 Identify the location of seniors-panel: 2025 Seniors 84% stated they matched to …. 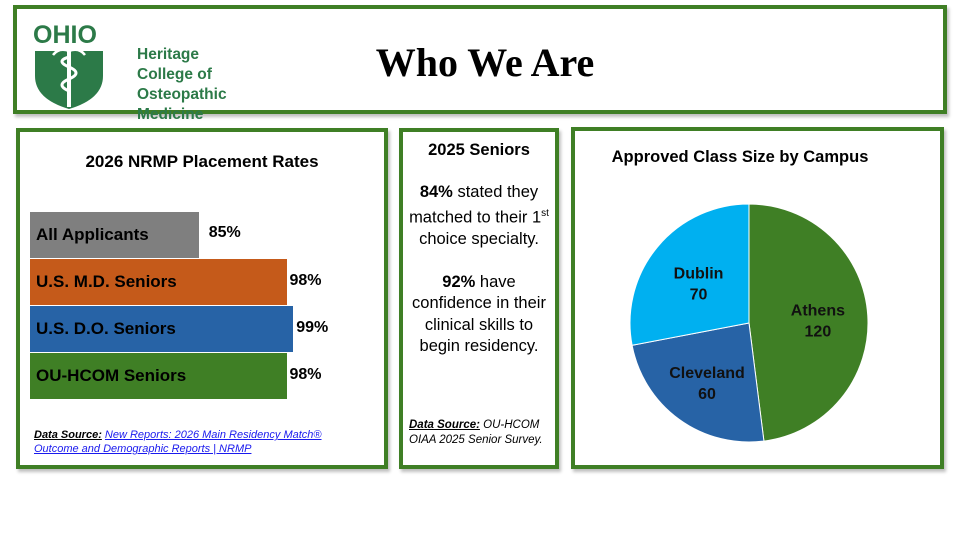
(479, 298).